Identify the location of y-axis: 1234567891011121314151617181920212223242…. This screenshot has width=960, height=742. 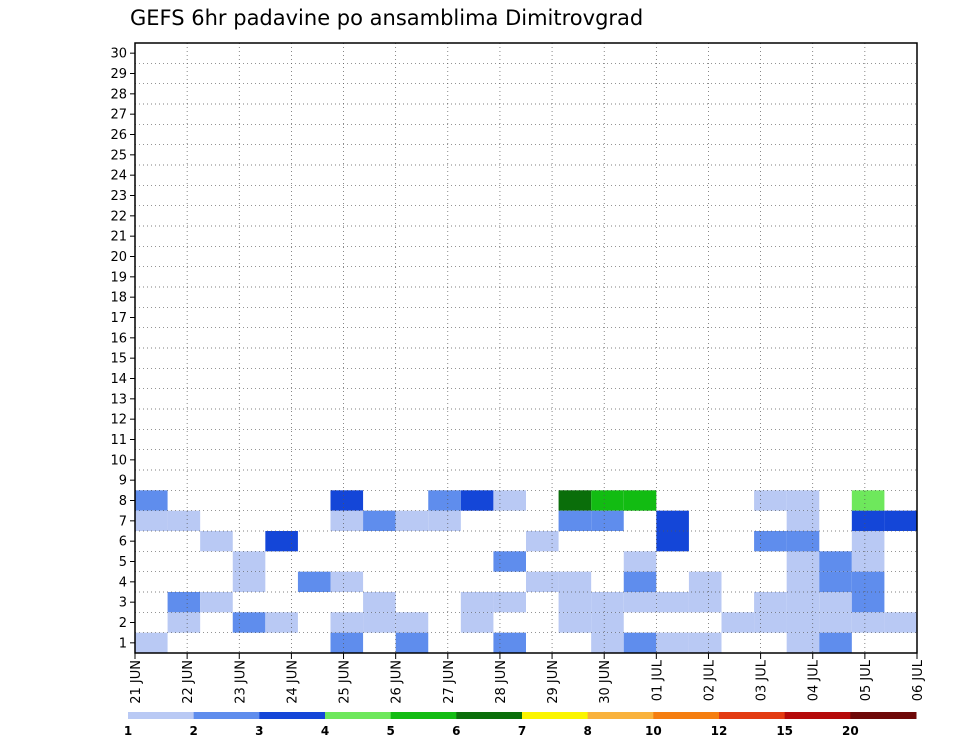
(122, 349).